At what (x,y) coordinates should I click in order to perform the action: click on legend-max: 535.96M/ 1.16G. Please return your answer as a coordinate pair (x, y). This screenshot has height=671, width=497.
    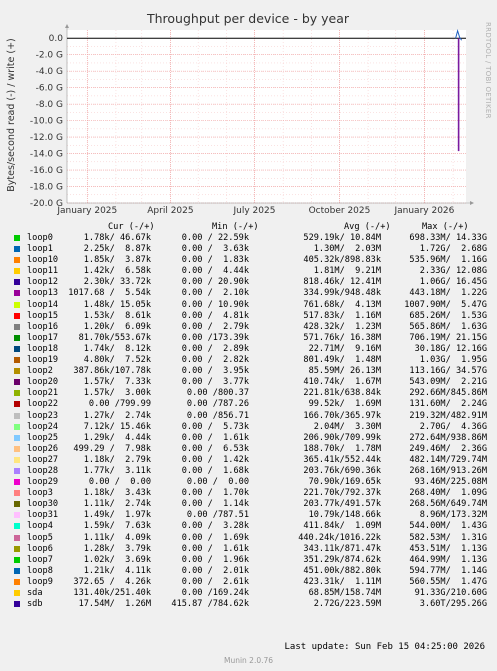
    Looking at the image, I should click on (448, 260).